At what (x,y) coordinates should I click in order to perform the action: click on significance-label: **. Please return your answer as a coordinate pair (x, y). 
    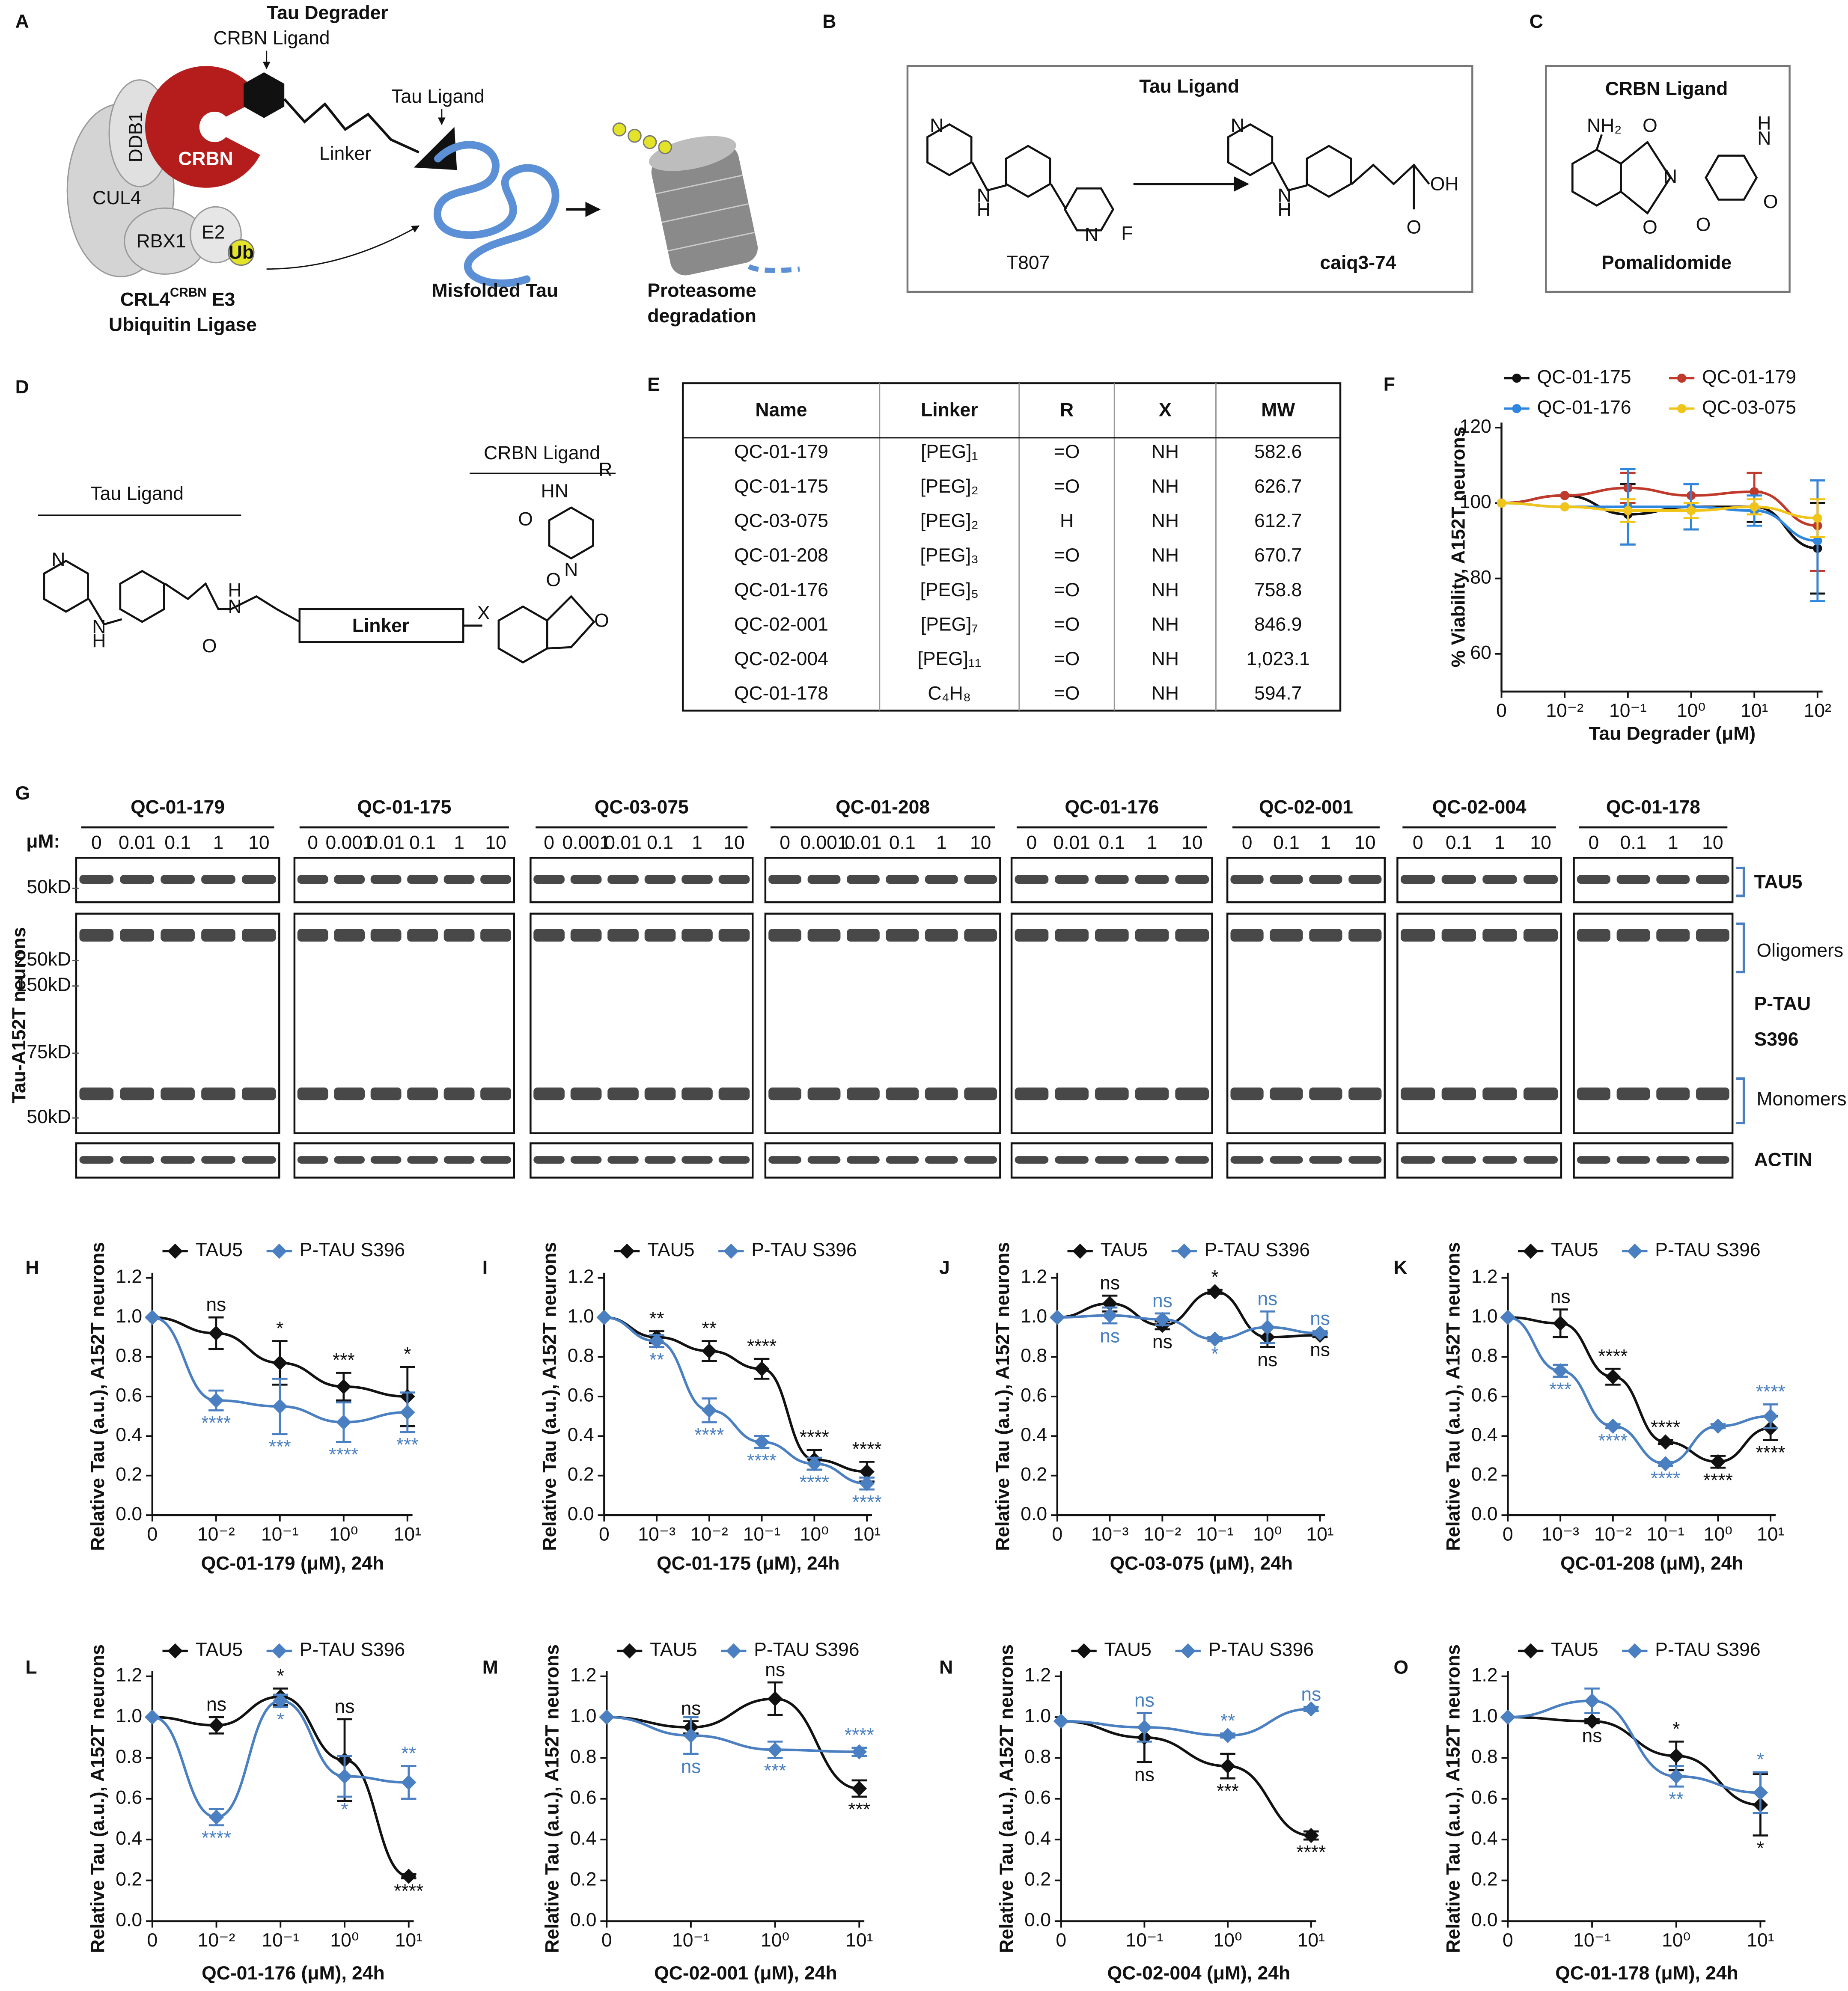
    Looking at the image, I should click on (408, 1753).